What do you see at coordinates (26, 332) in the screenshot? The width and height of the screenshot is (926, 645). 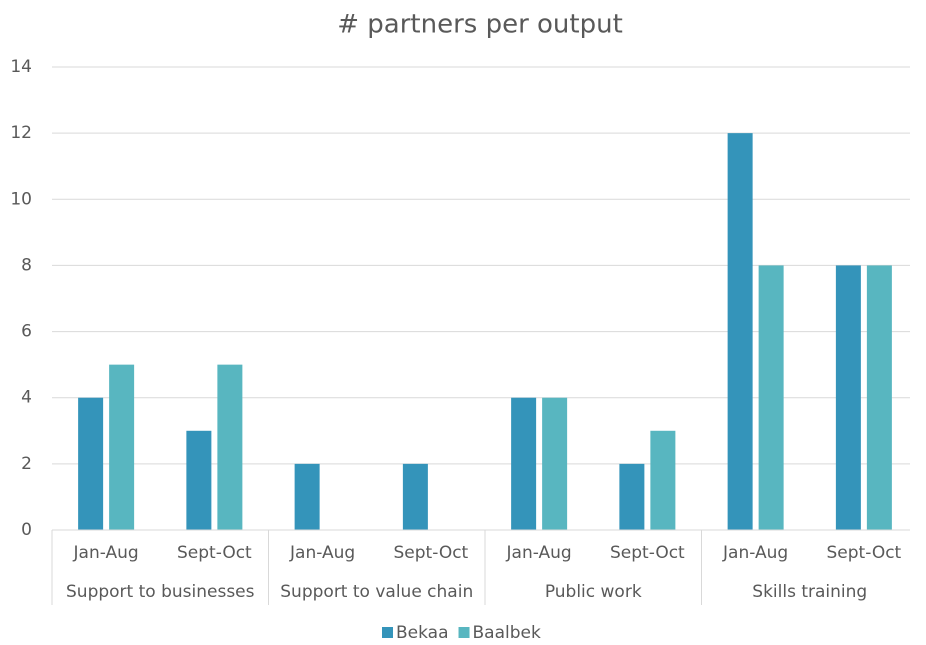 I see `y-tick-label: 6` at bounding box center [26, 332].